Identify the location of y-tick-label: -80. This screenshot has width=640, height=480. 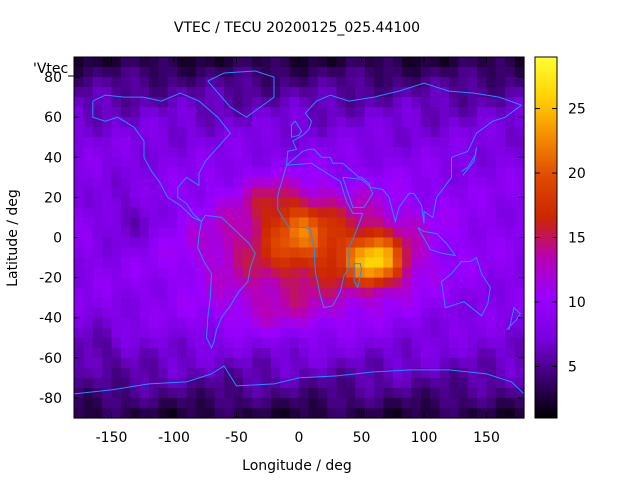
(50, 399).